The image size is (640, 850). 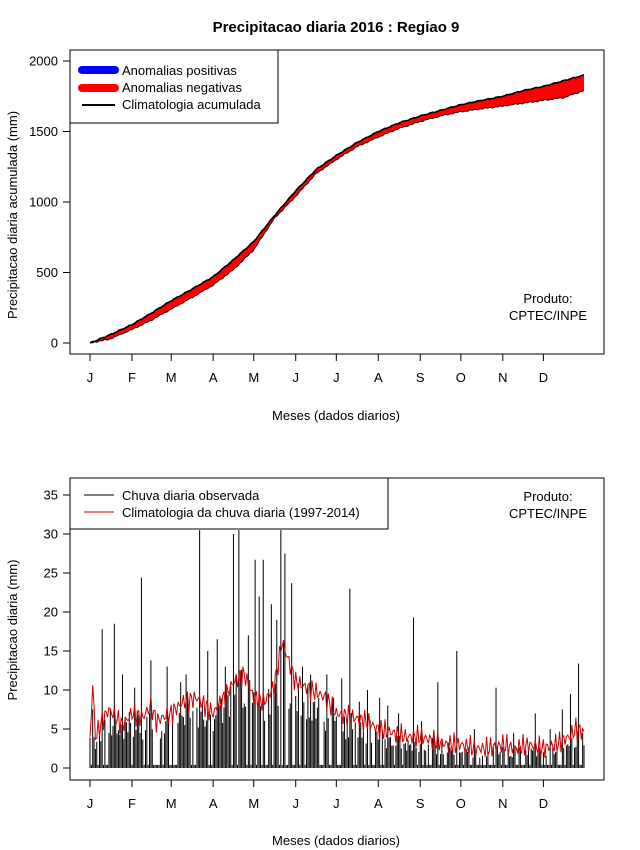 What do you see at coordinates (51, 612) in the screenshot?
I see `y-tick-label: 20` at bounding box center [51, 612].